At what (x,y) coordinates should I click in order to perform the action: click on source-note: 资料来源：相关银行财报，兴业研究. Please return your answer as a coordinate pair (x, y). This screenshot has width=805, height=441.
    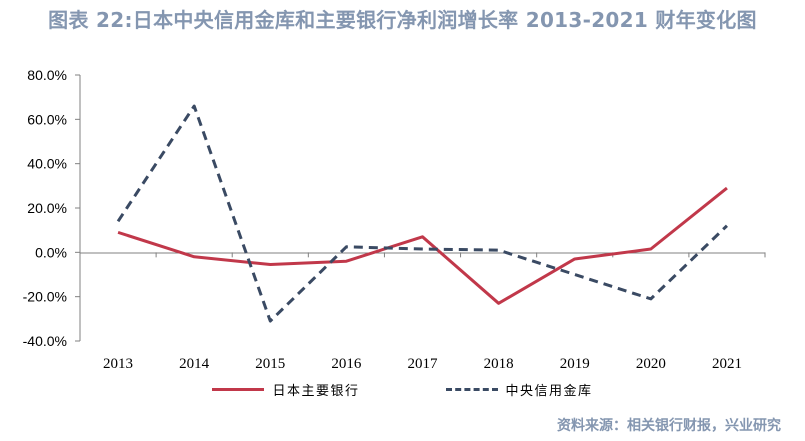
    Looking at the image, I should click on (669, 426).